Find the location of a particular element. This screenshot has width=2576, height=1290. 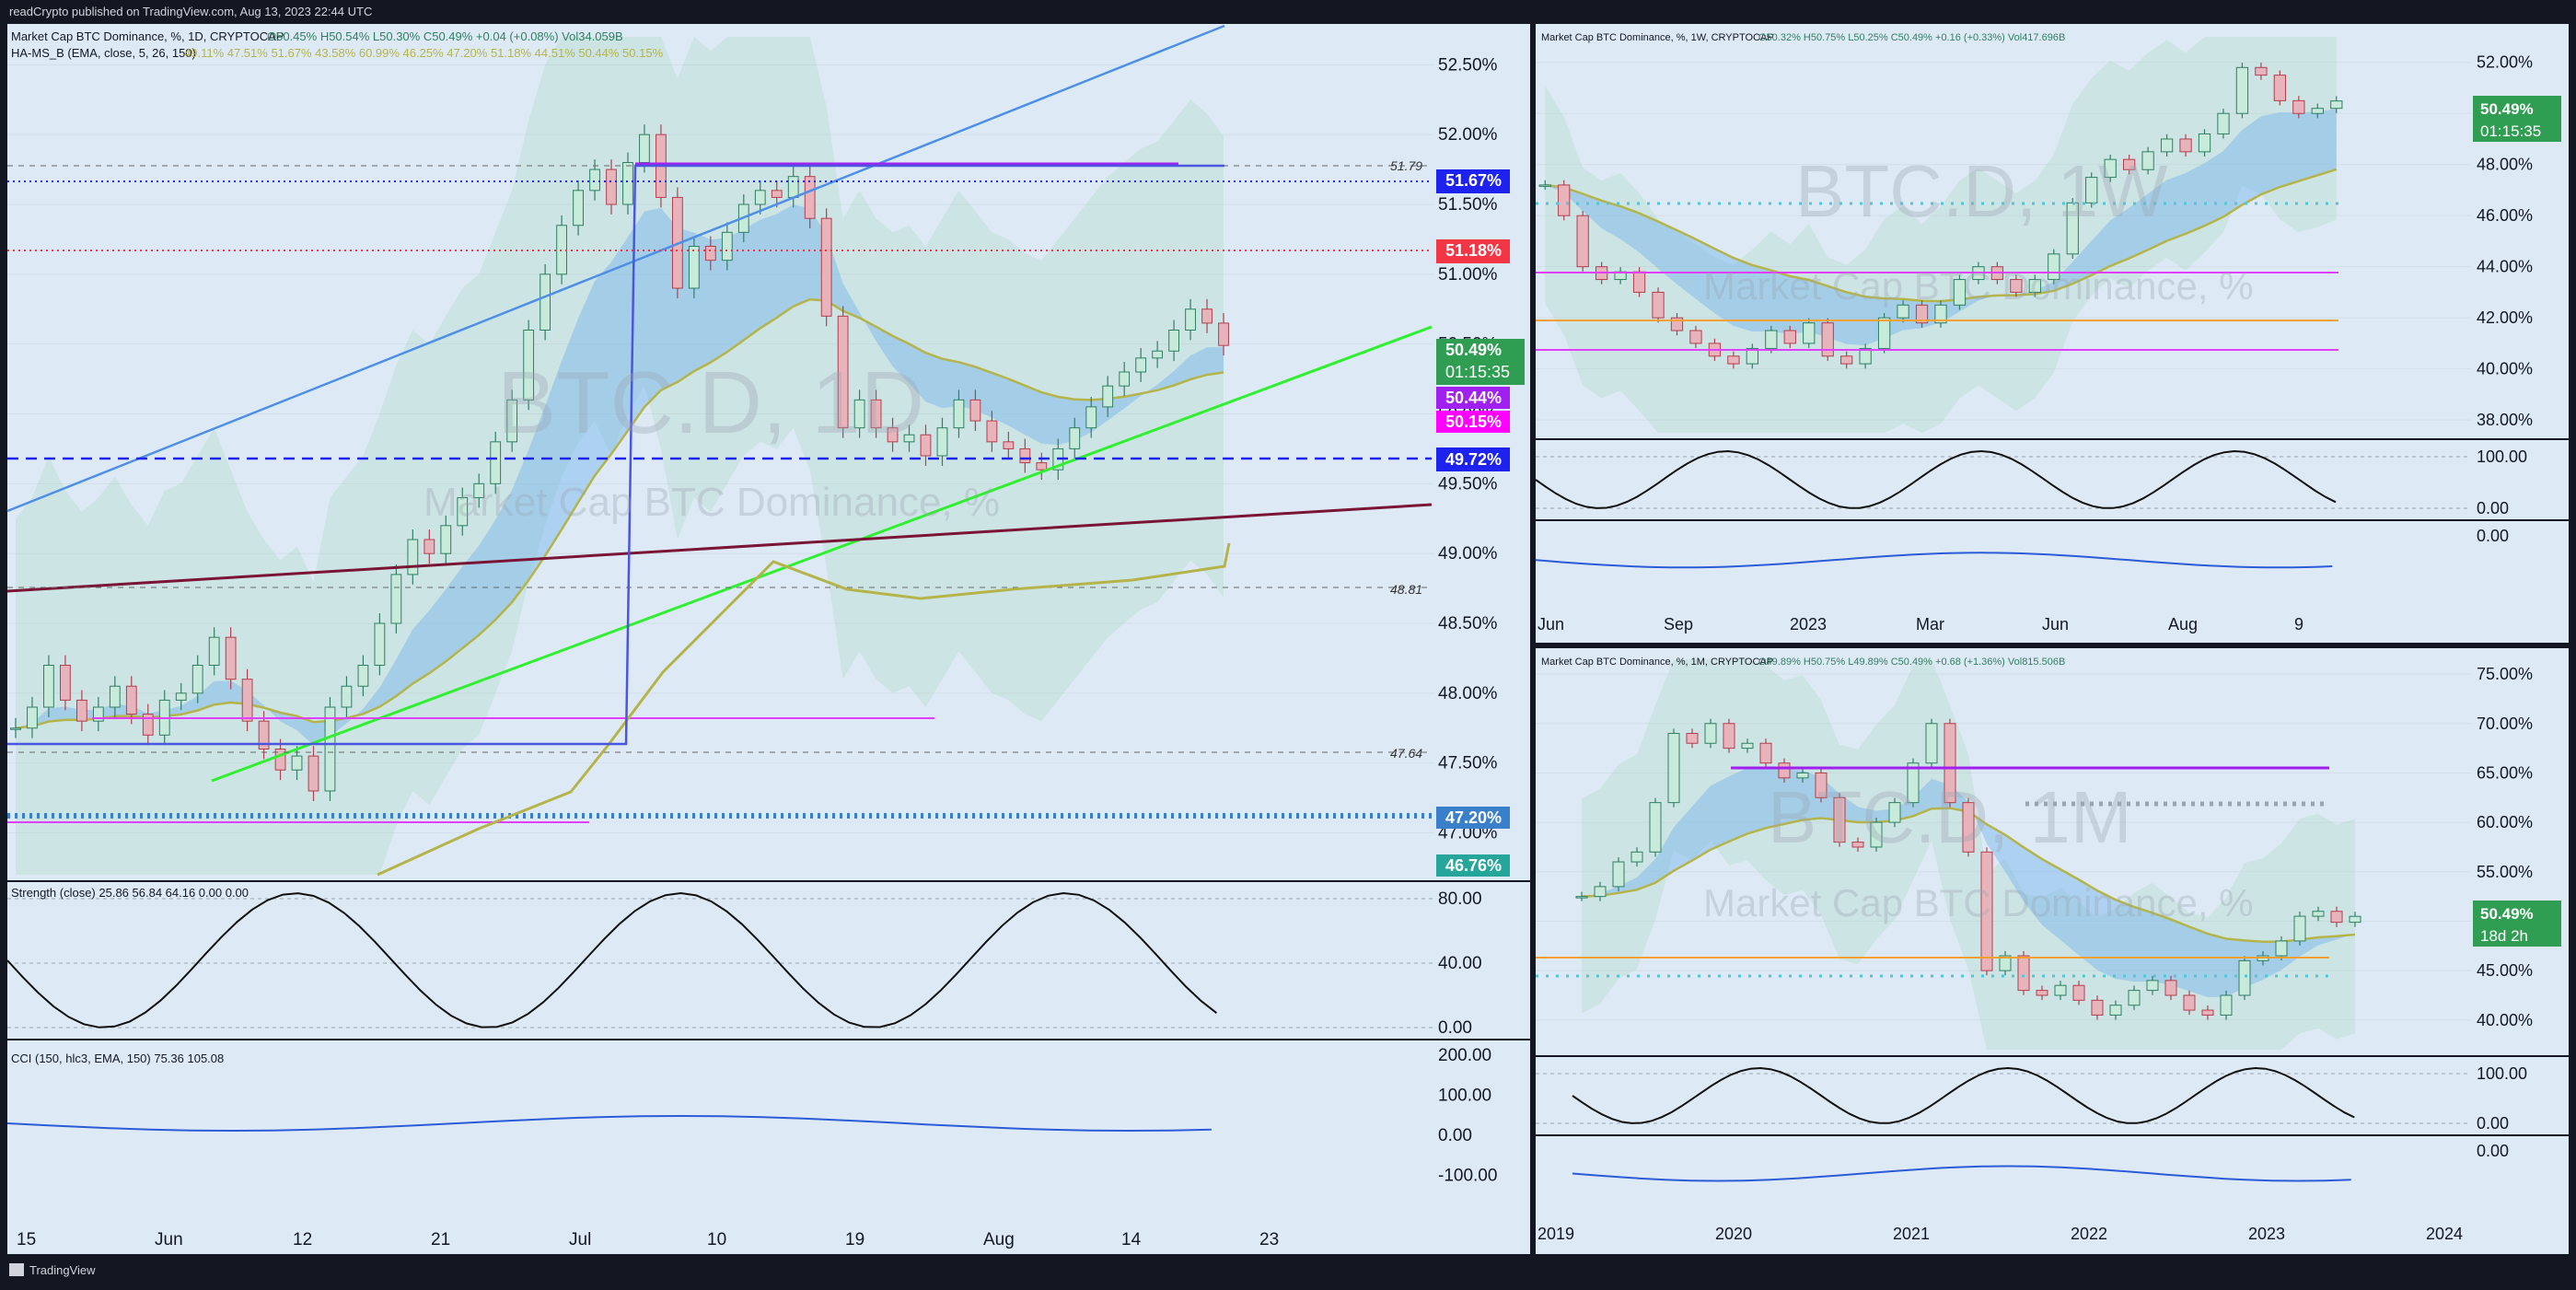

weekly-xtick-5: Aug is located at coordinates (2183, 624).